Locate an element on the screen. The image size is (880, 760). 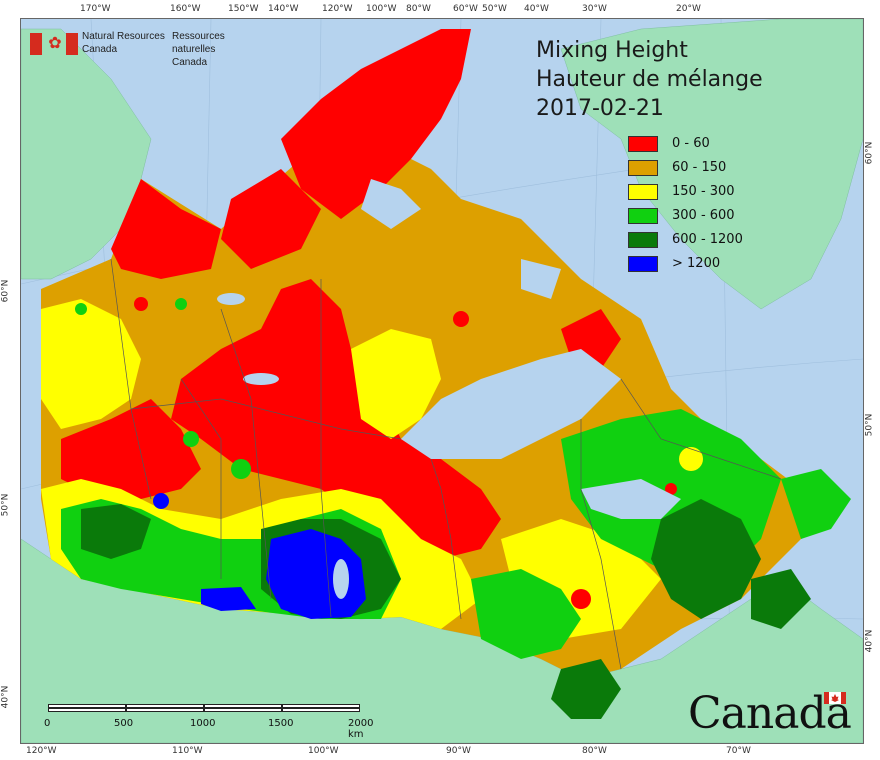
scale-label: 1500 is located at coordinates (281, 723).